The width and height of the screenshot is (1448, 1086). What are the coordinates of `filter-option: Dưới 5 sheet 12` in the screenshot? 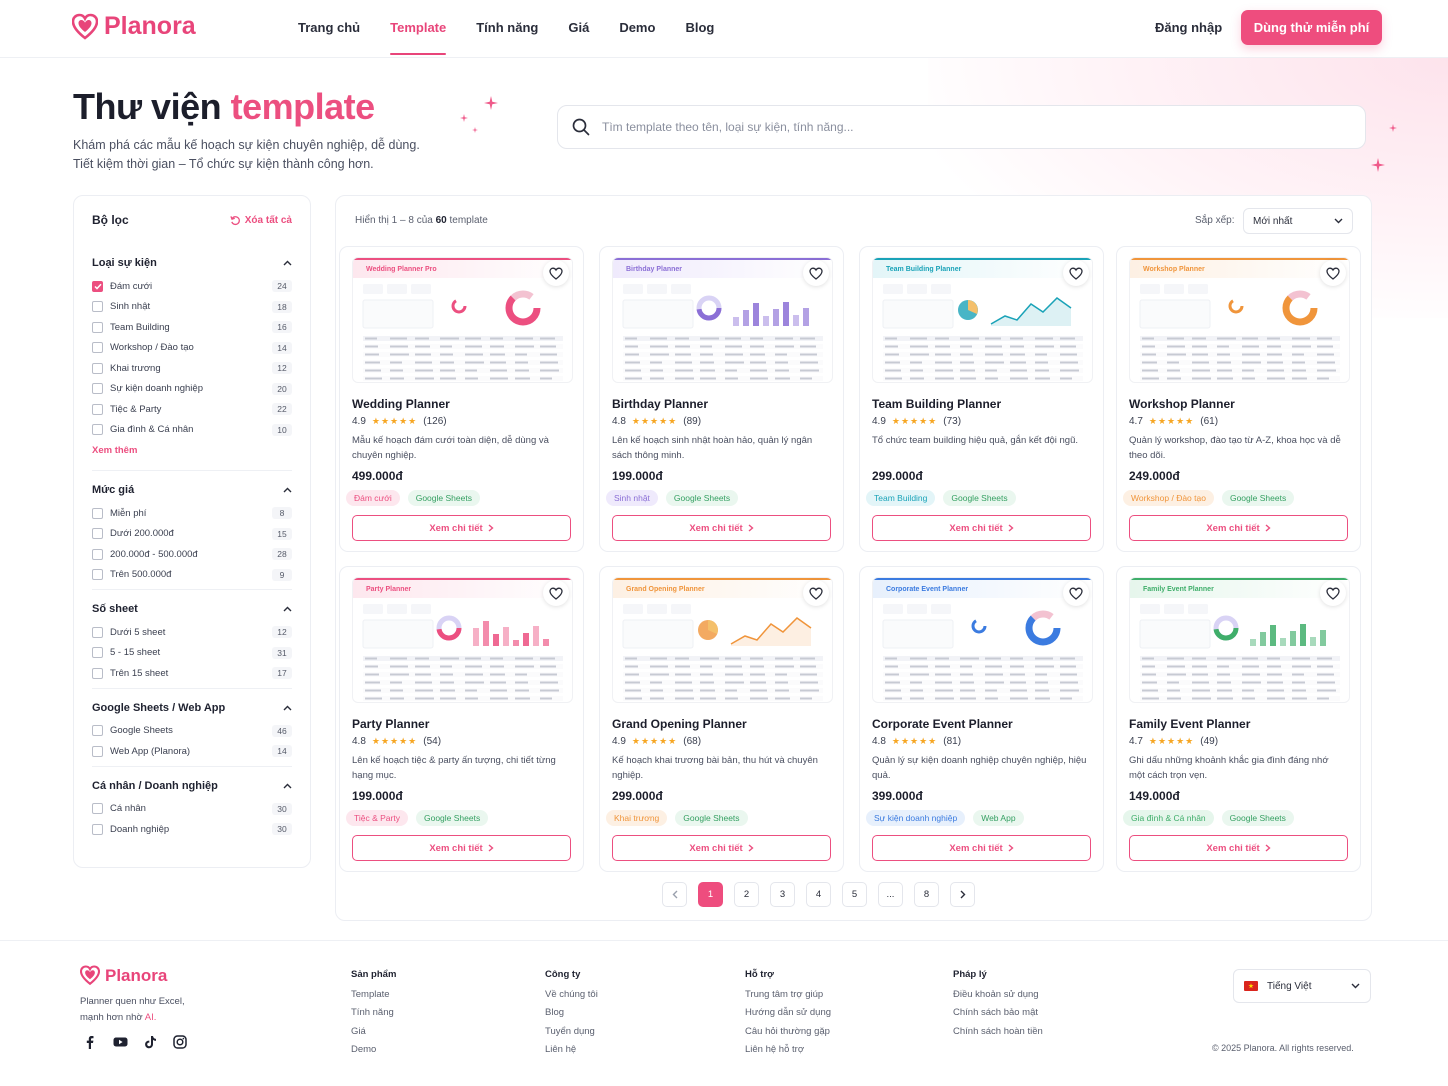 It's located at (192, 632).